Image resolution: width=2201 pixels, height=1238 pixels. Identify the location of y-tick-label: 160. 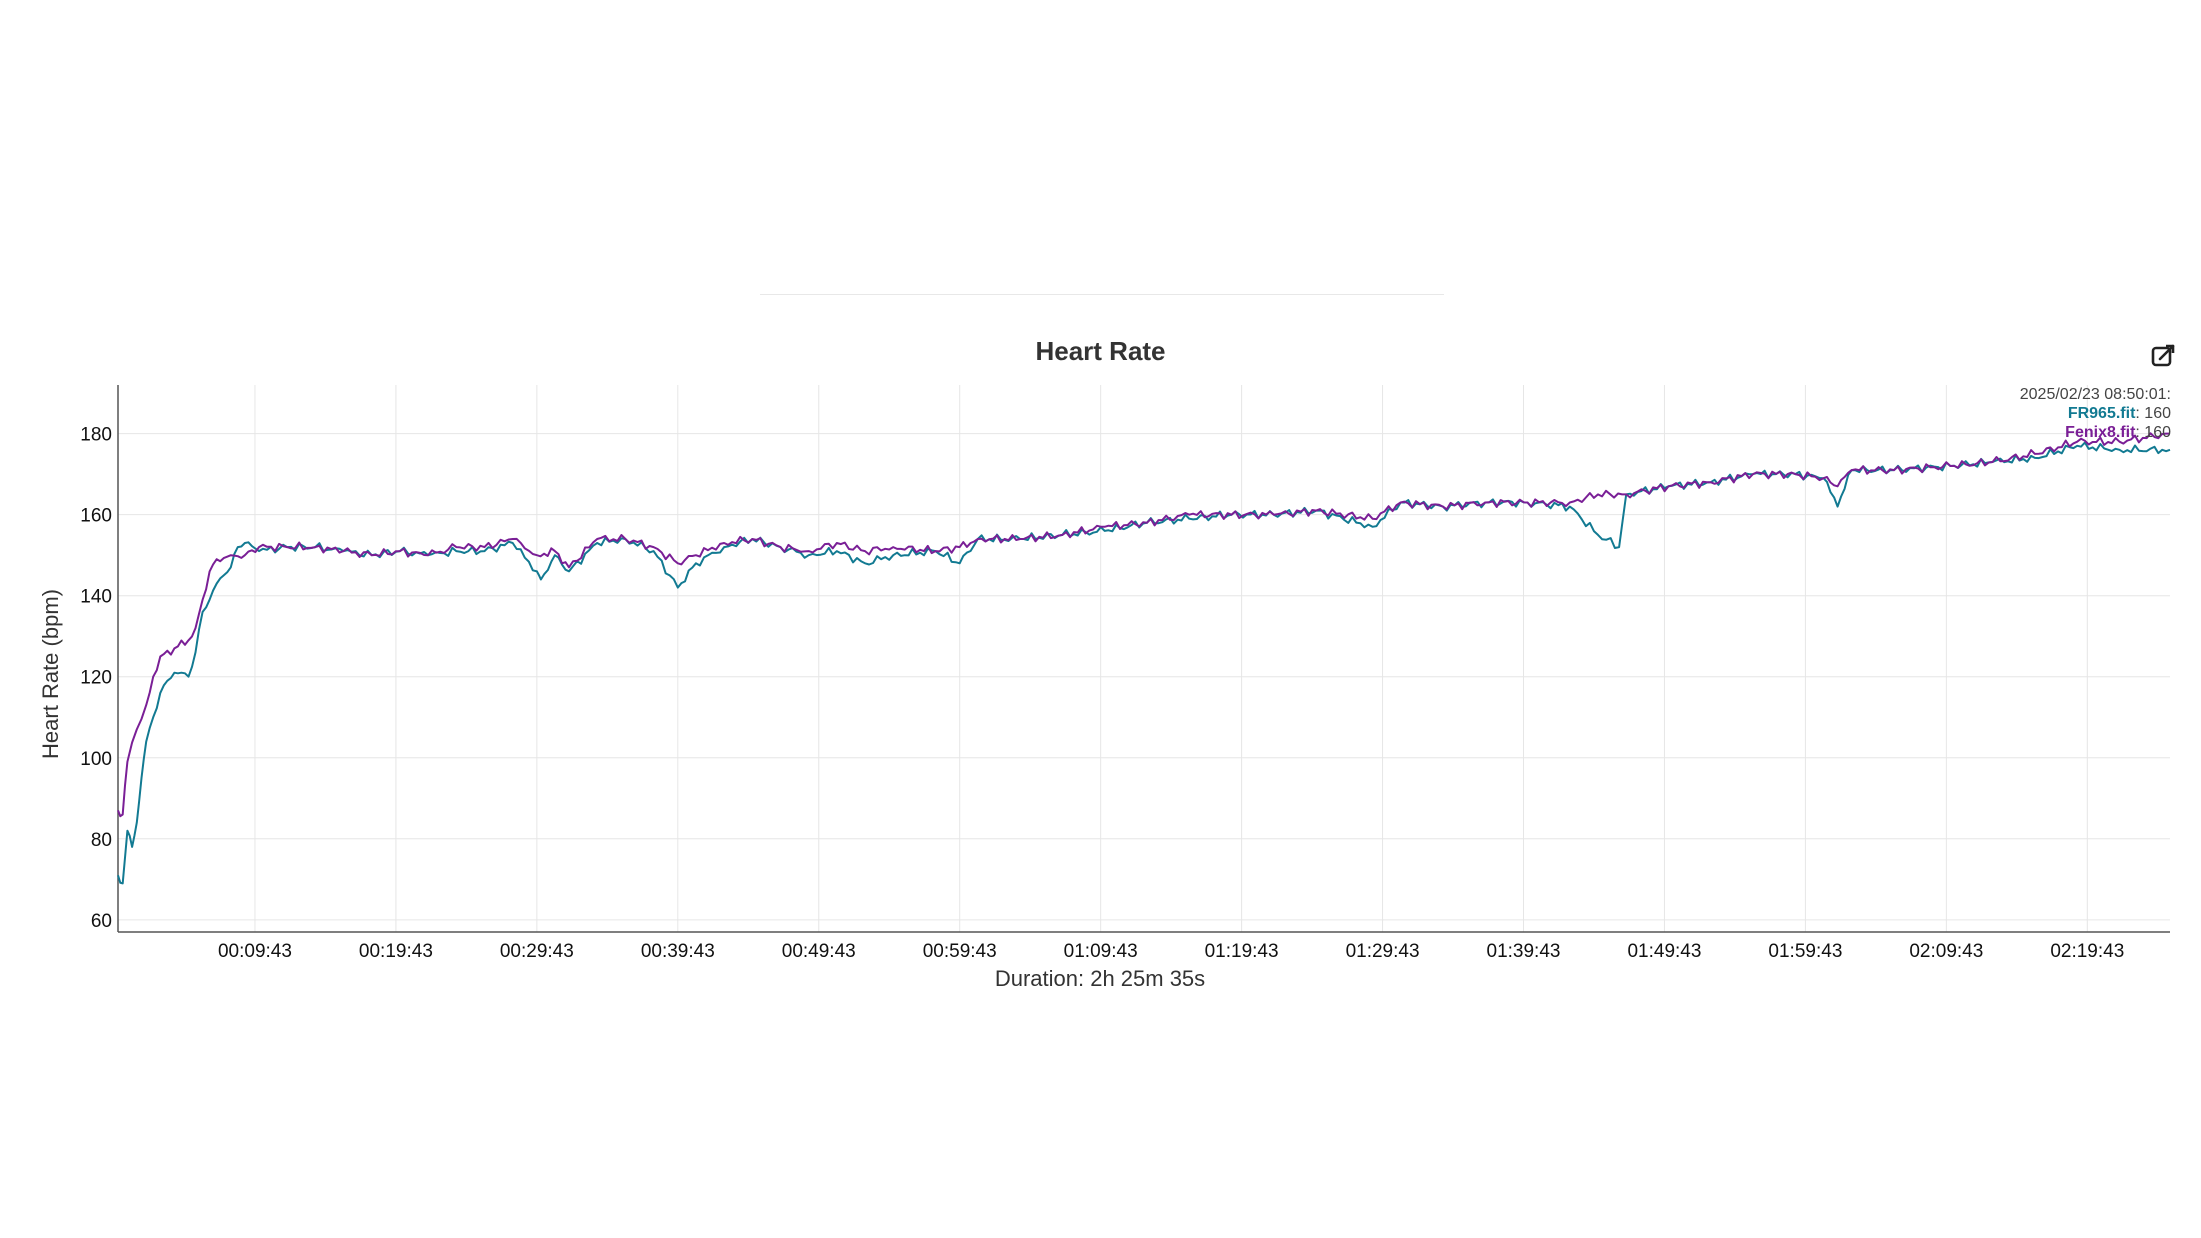
(96, 516).